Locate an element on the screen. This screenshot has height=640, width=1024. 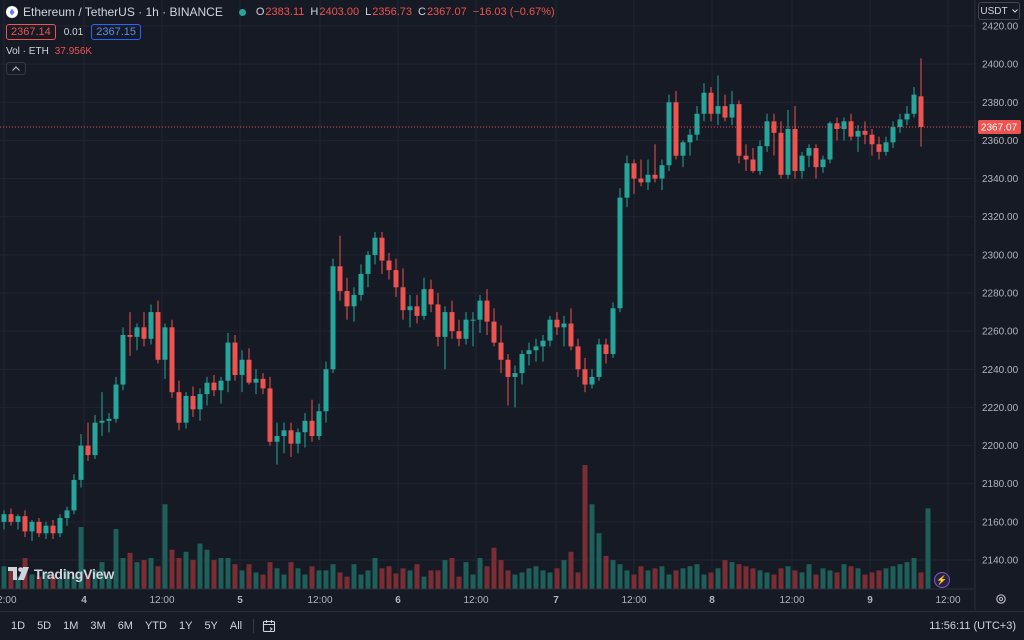
collapse-legend-button is located at coordinates (16, 68).